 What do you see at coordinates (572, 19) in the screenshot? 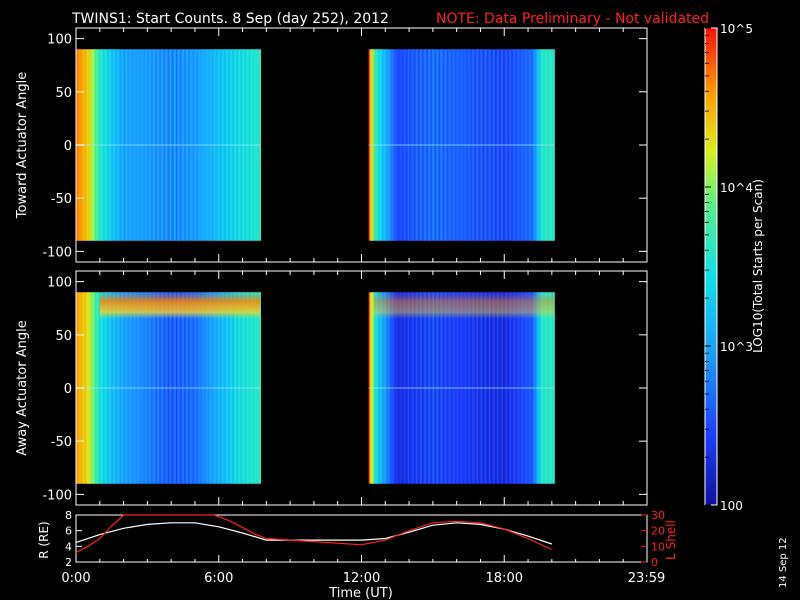
I see `preliminary-note: NOTE: Data Preliminary - Not validated` at bounding box center [572, 19].